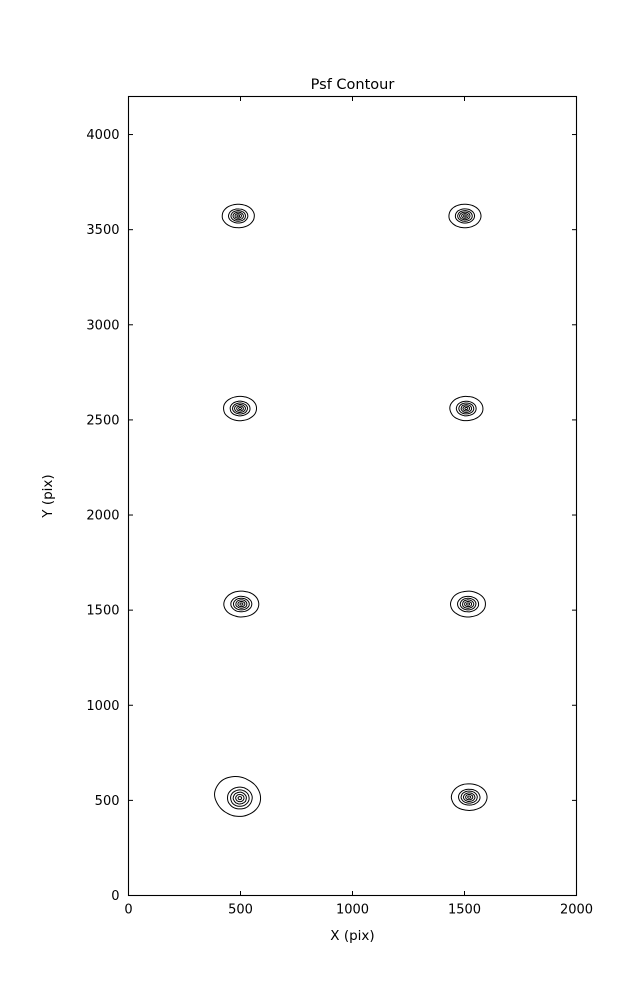  Describe the element at coordinates (115, 896) in the screenshot. I see `y-tick-label: 0` at that location.